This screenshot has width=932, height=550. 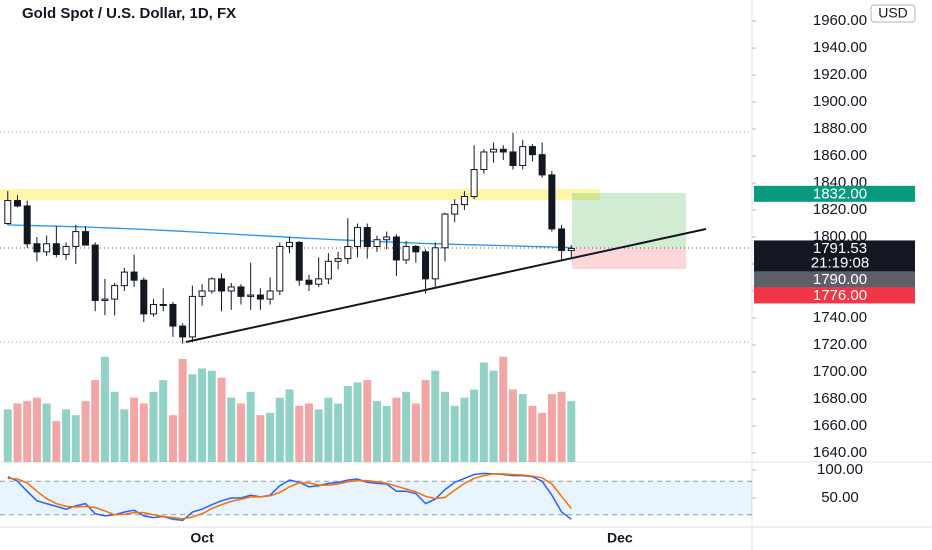 I want to click on volume, so click(x=289, y=409).